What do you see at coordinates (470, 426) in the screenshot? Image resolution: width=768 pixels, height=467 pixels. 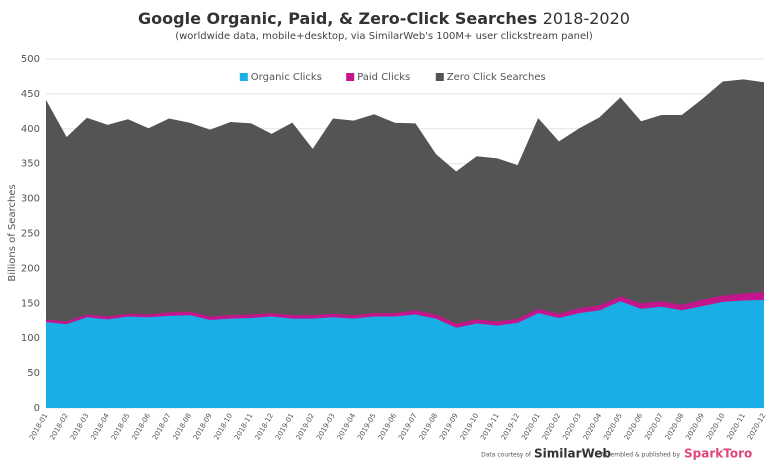 I see `x-tick-label: 2019-10` at bounding box center [470, 426].